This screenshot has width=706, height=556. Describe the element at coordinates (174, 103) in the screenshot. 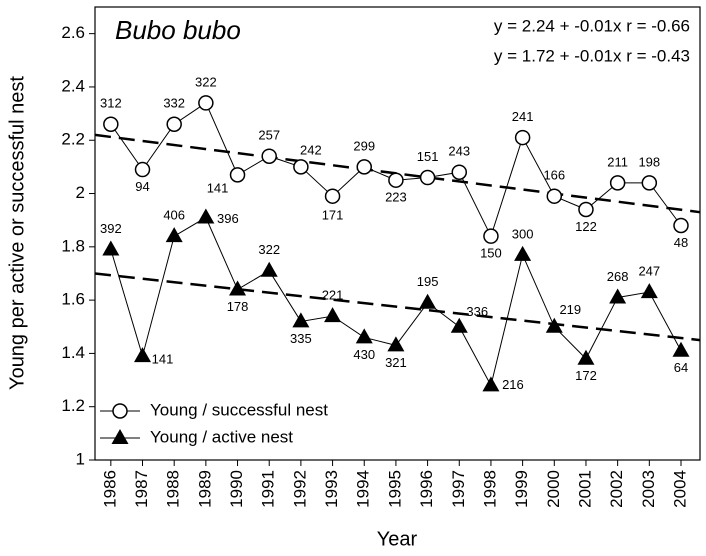

I see `data-label: 332` at that location.